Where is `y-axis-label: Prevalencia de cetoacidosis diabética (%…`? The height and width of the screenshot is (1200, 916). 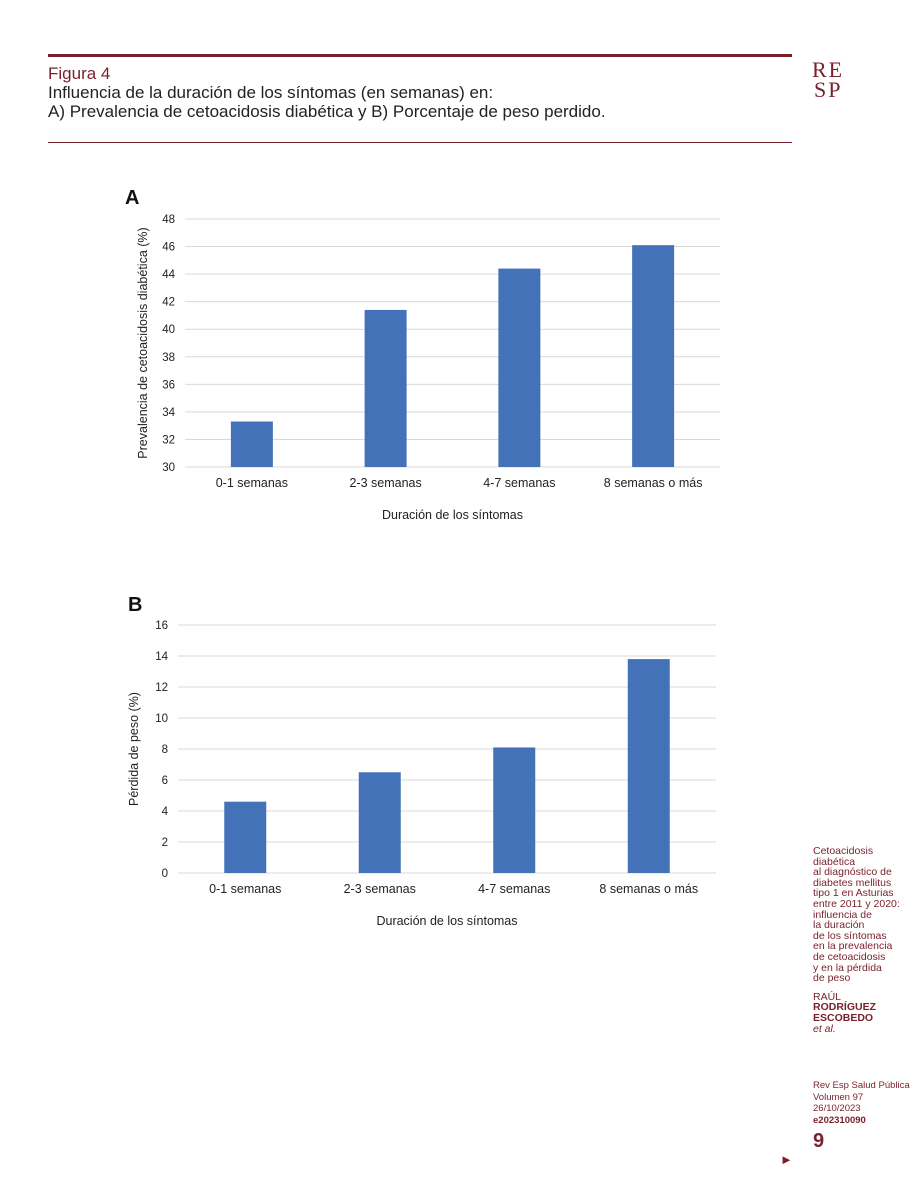
y-axis-label: Prevalencia de cetoacidosis diabética (%… is located at coordinates (143, 342).